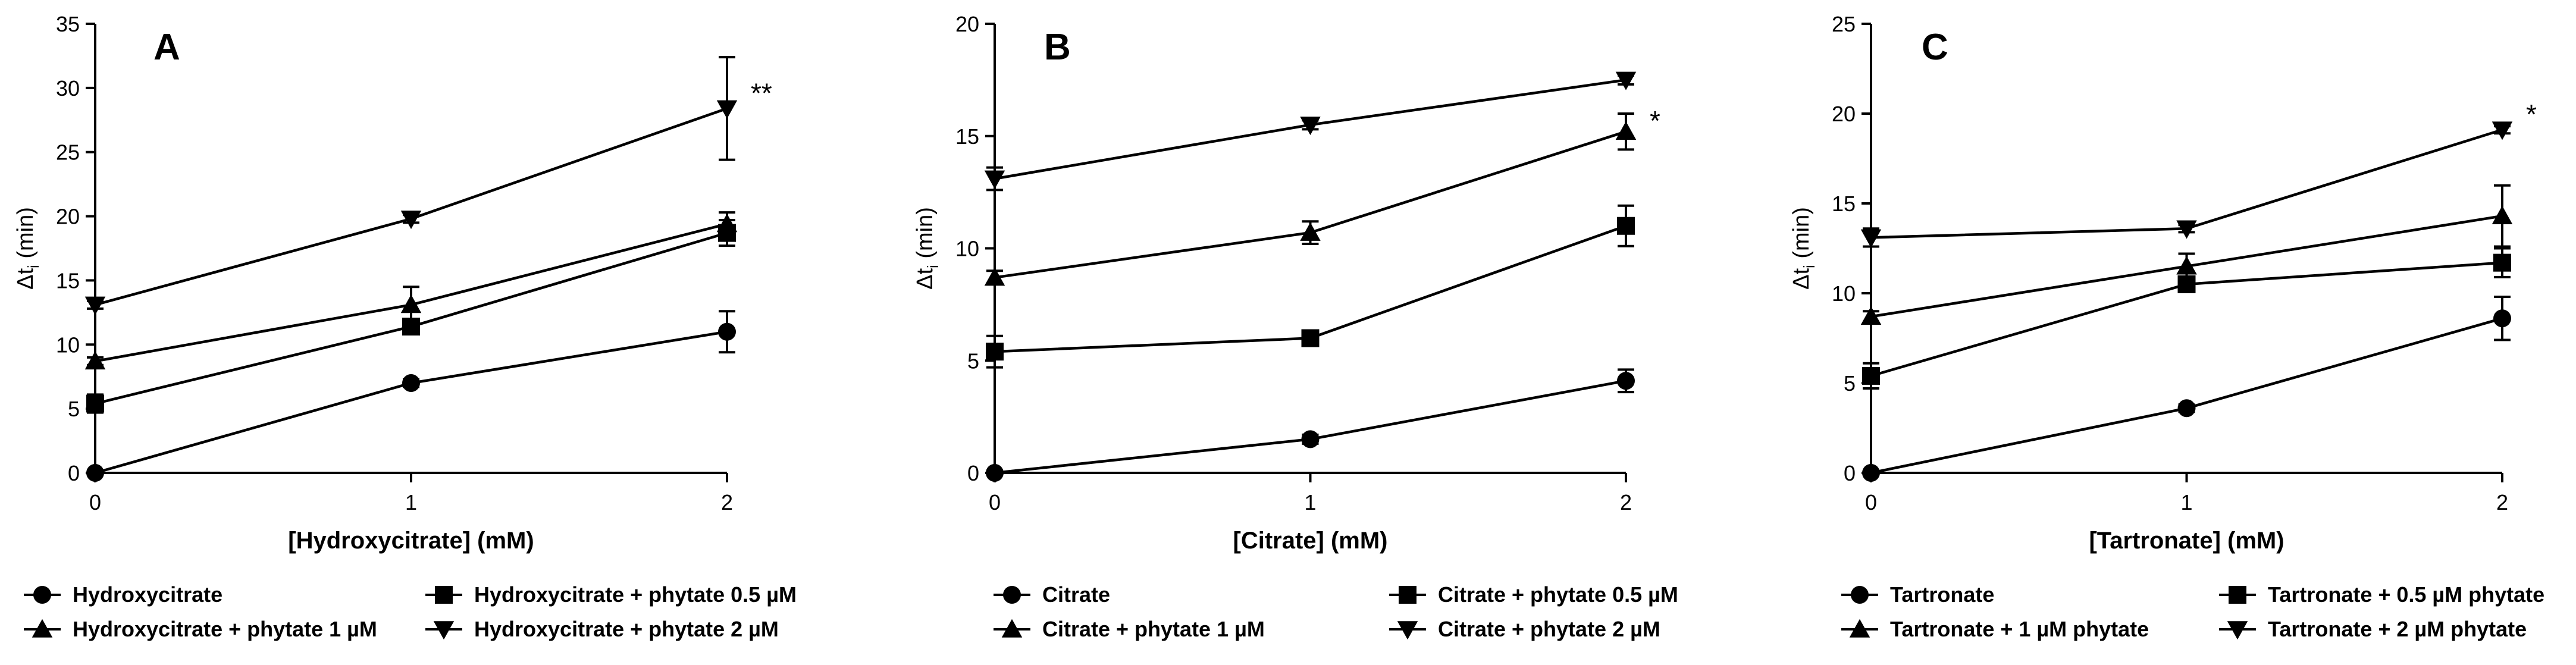 The height and width of the screenshot is (665, 2576). Describe the element at coordinates (1057, 47) in the screenshot. I see `panel-letter: B` at that location.